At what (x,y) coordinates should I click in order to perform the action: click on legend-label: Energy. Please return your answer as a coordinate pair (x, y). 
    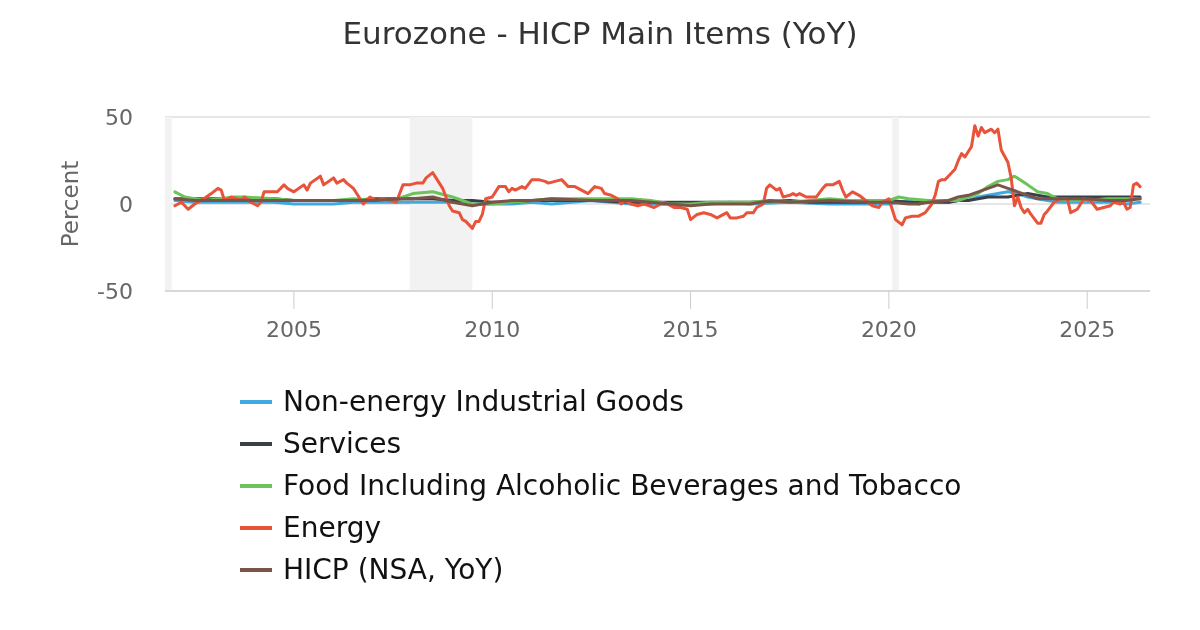
    Looking at the image, I should click on (332, 528).